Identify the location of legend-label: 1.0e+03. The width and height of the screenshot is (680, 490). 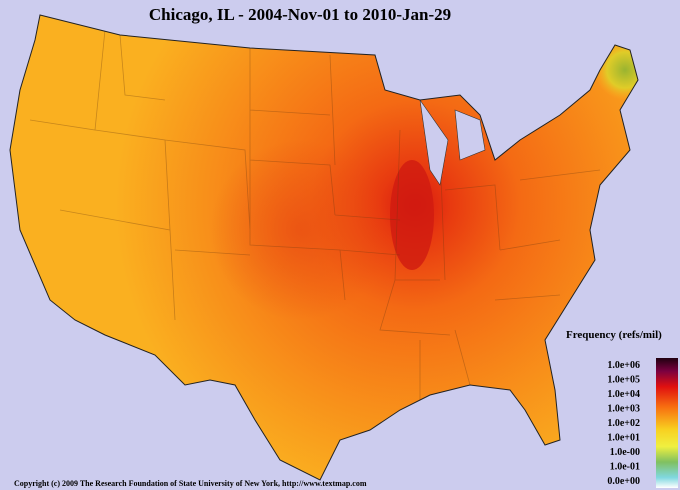
(623, 409).